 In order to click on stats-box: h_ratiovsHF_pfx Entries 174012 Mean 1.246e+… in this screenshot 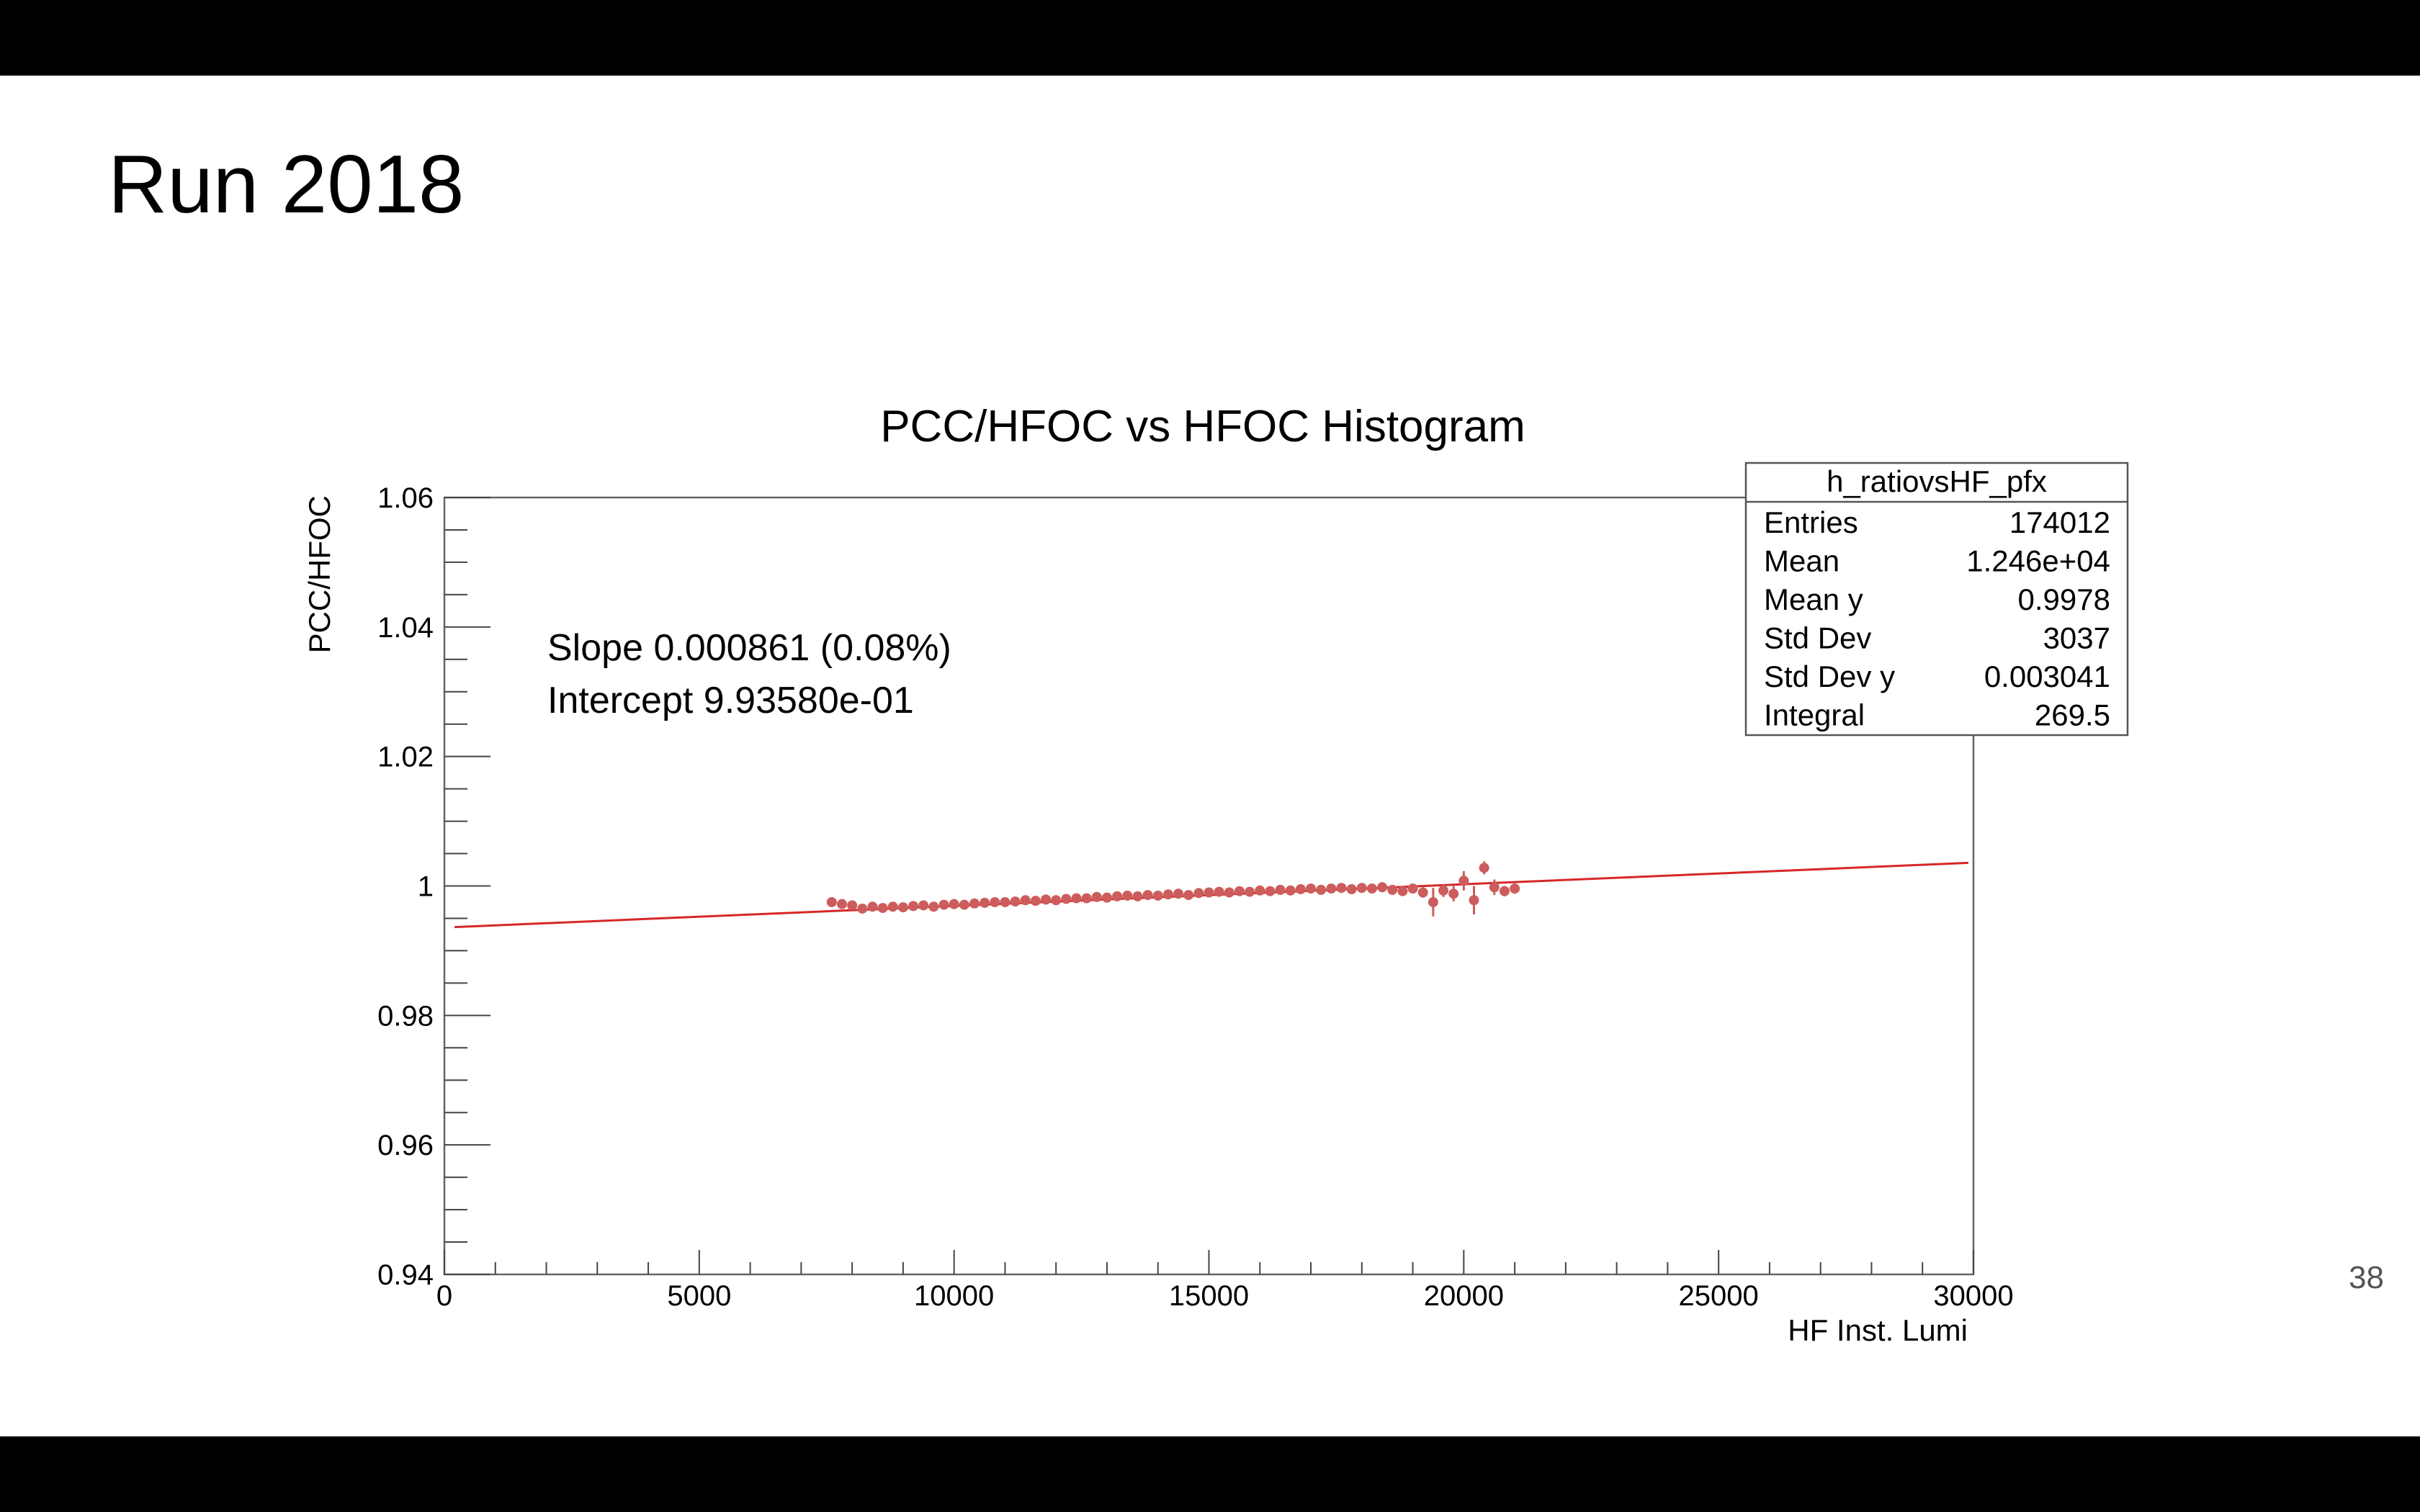, I will do `click(1936, 599)`.